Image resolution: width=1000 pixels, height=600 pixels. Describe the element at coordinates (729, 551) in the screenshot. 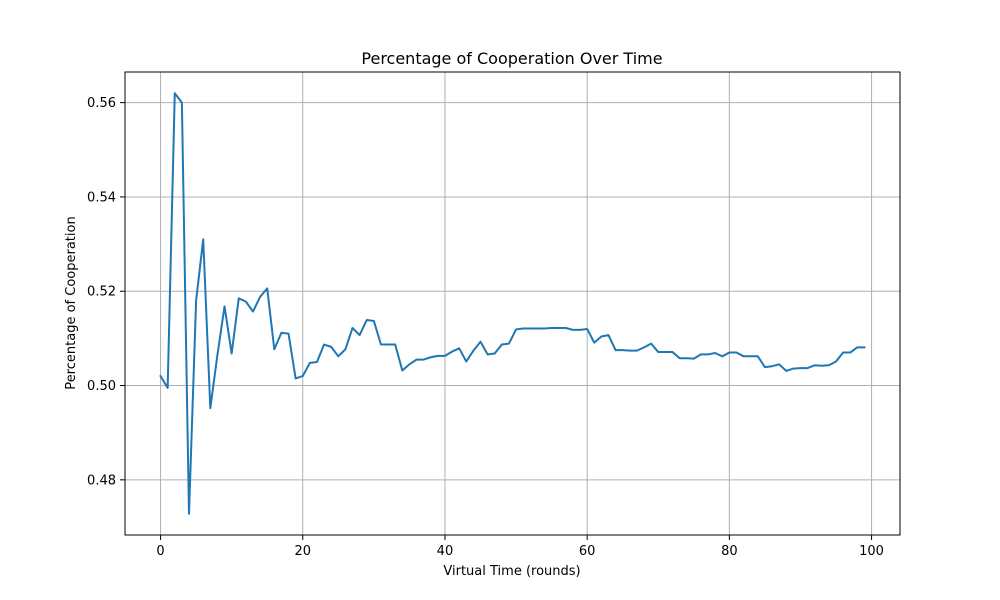

I see `x-tick-label: 80` at that location.